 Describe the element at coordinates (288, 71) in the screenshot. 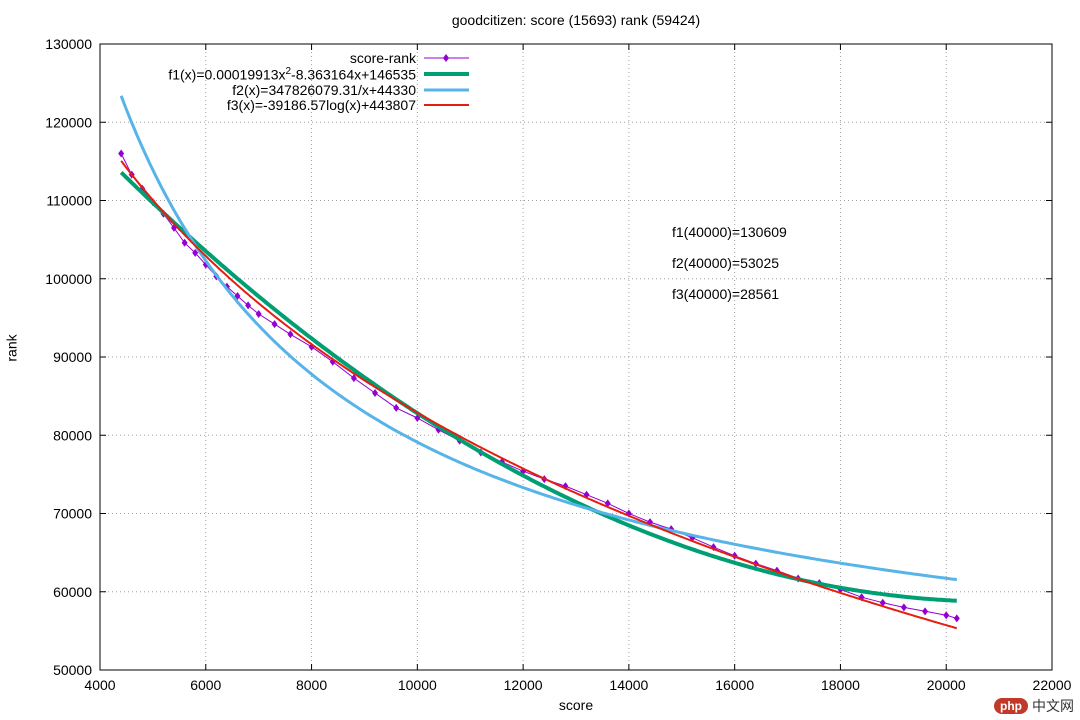

I see `legend-f1-exponent: 2` at that location.